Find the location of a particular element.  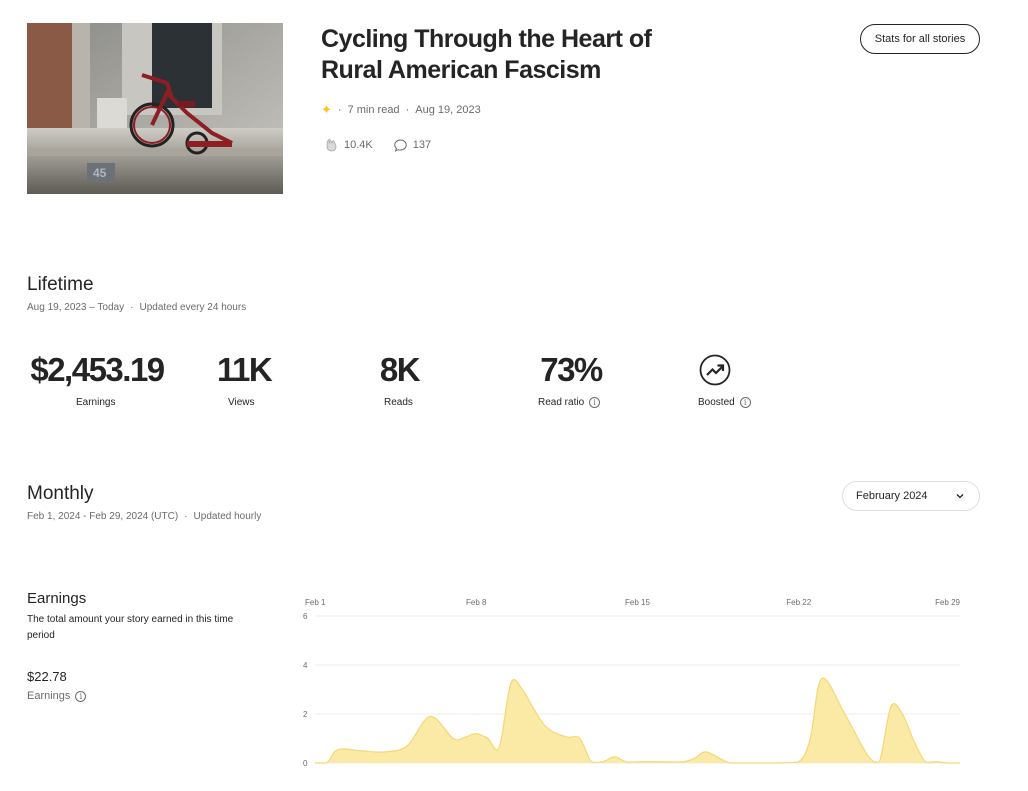

stat-label: Earnings is located at coordinates (96, 402).